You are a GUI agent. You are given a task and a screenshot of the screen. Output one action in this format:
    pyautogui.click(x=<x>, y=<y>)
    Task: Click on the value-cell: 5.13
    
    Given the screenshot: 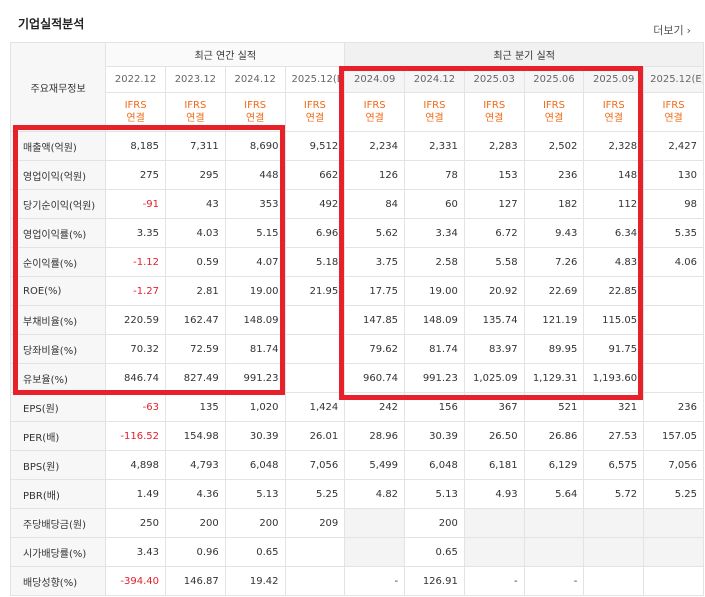 What is the action you would take?
    pyautogui.click(x=255, y=494)
    